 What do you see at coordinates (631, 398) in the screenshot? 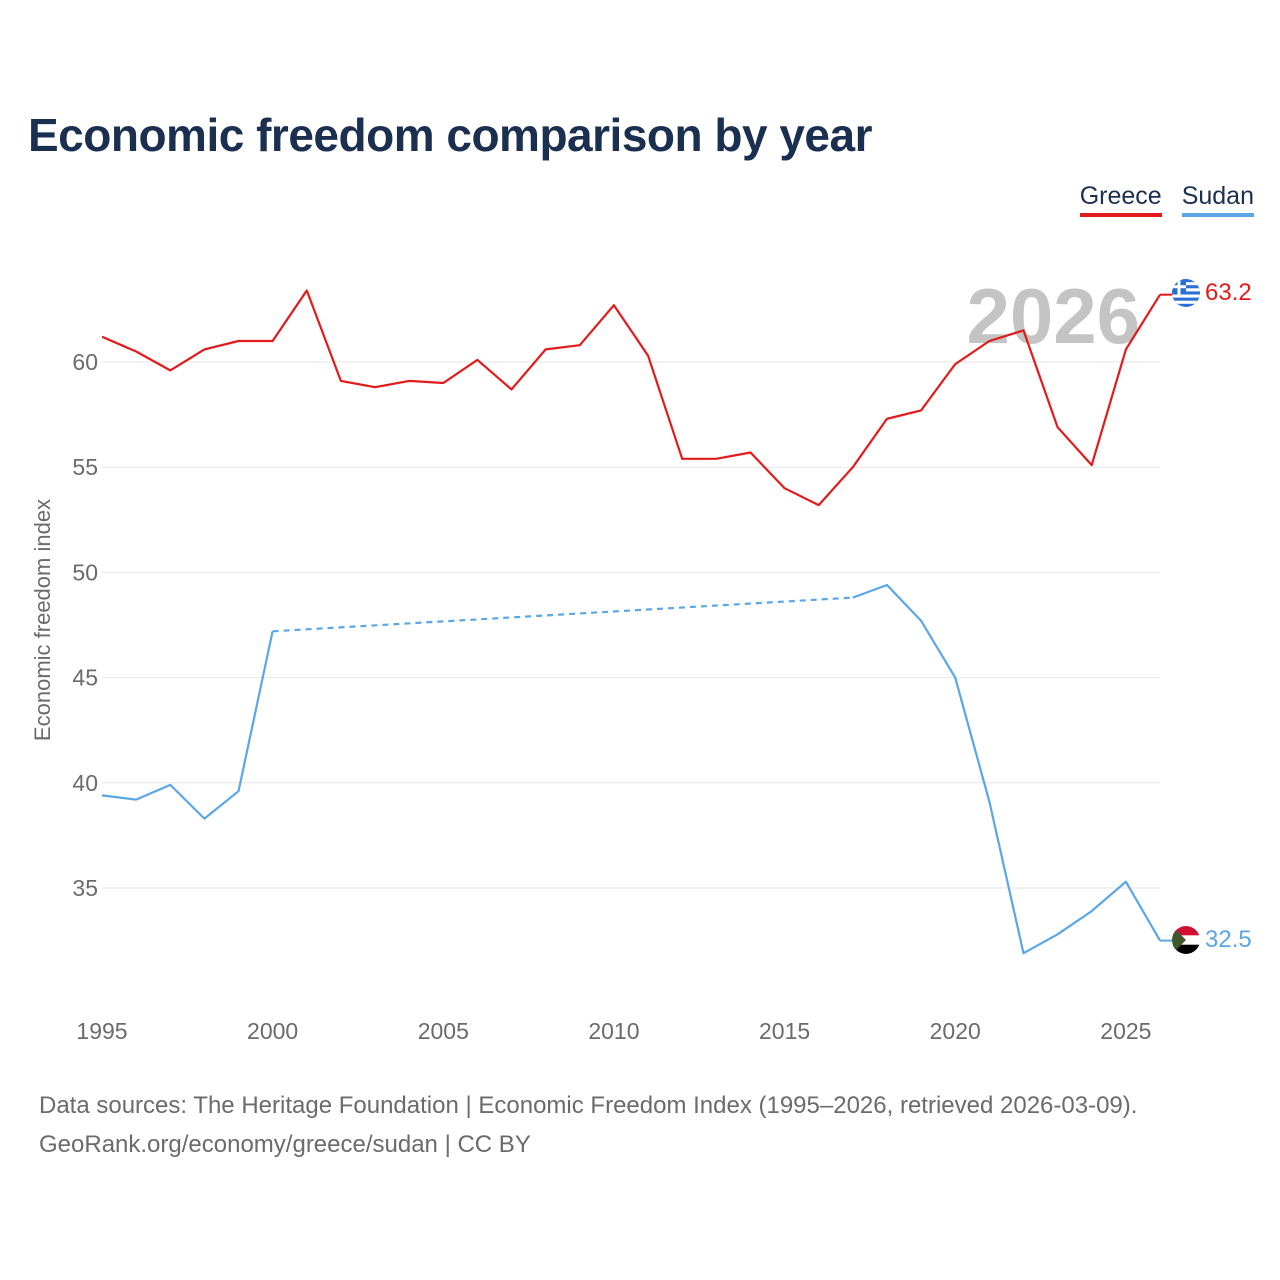
I see `greece-series-line` at bounding box center [631, 398].